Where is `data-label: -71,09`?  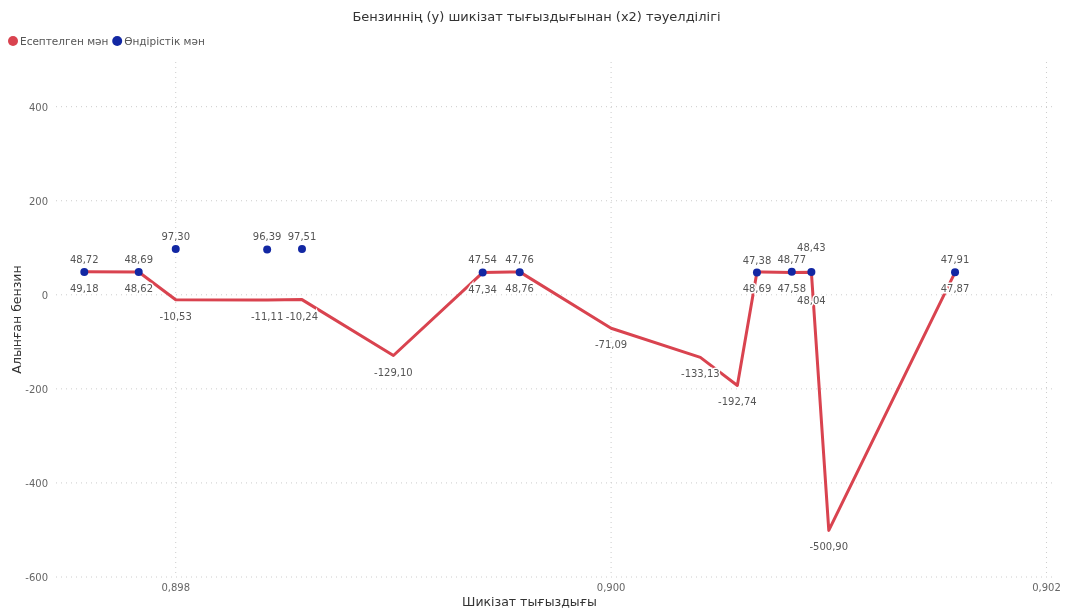
data-label: -71,09 is located at coordinates (611, 345).